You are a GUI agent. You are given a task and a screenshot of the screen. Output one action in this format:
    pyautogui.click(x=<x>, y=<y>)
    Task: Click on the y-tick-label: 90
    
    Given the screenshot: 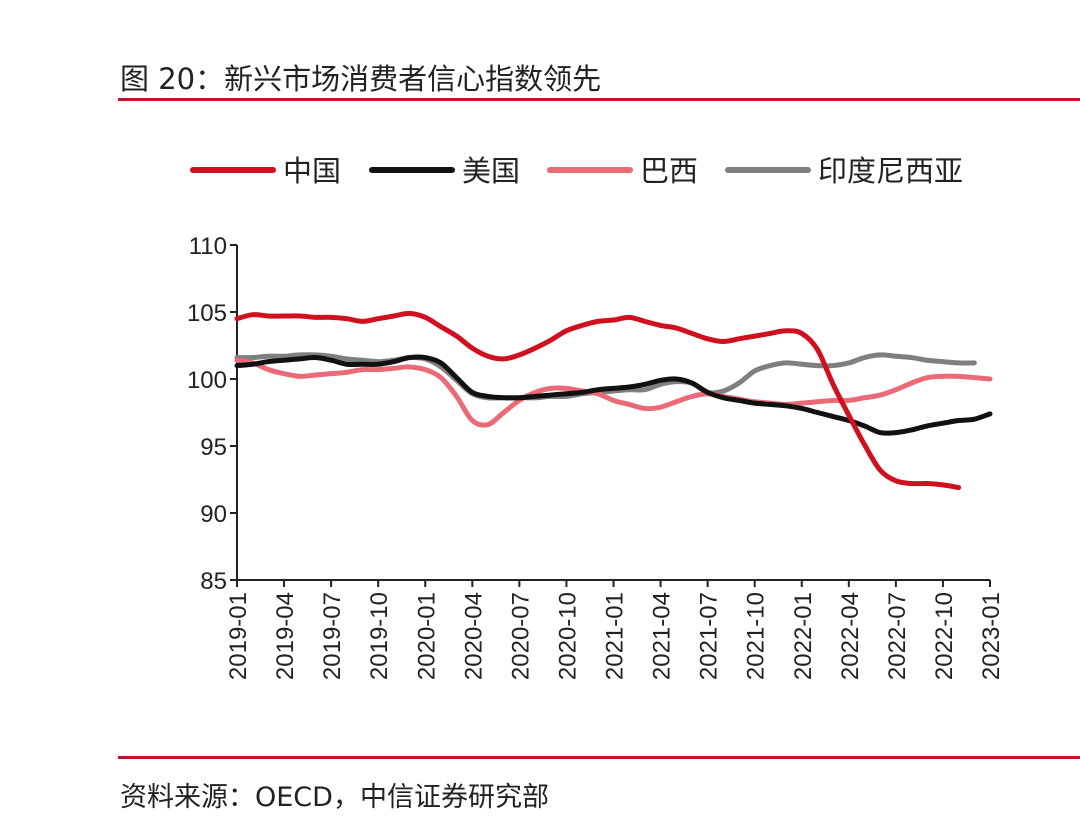 What is the action you would take?
    pyautogui.click(x=213, y=514)
    